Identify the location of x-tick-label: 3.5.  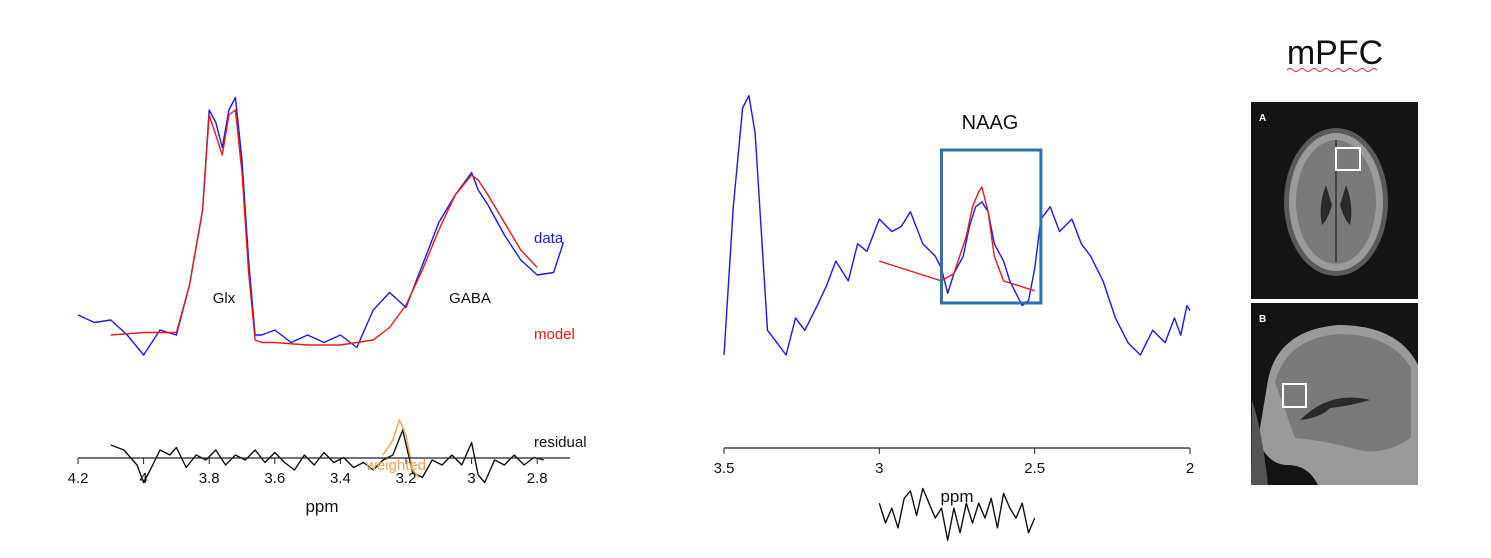
(724, 468).